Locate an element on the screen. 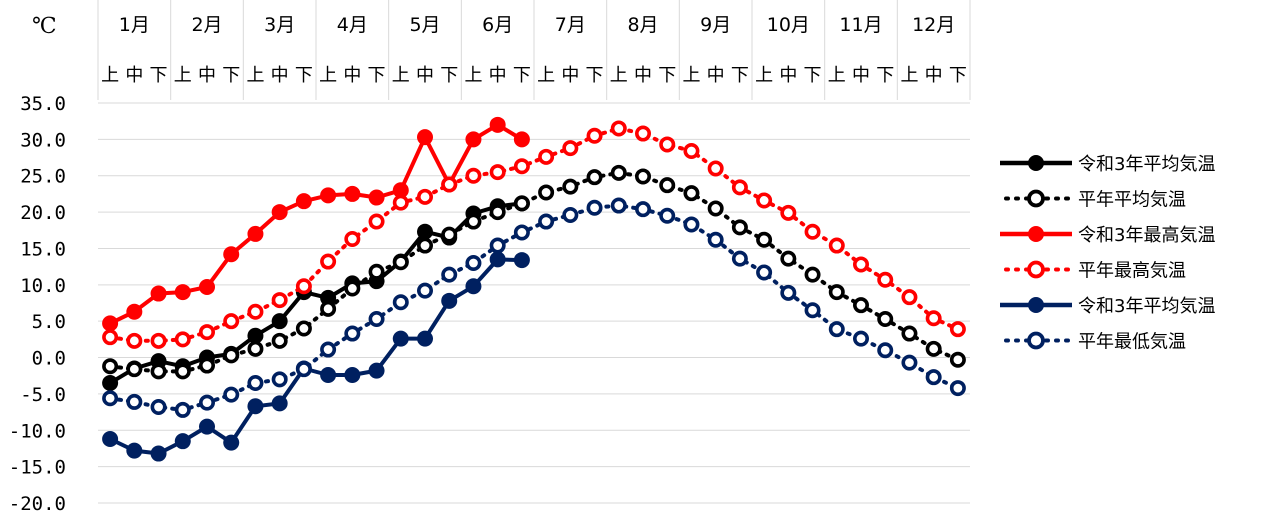  y-tick-label: 5.0 is located at coordinates (49, 322).